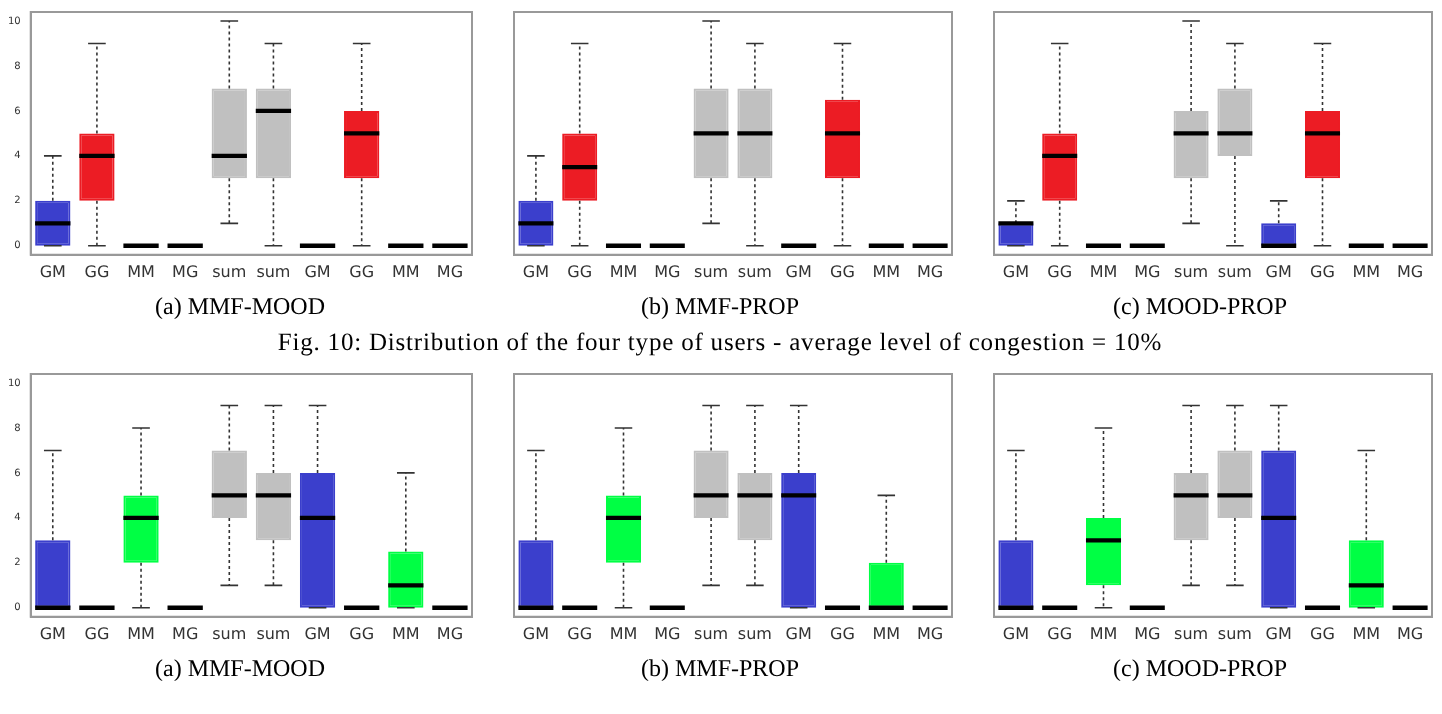 This screenshot has height=714, width=1442. What do you see at coordinates (720, 343) in the screenshot?
I see `caption: Fig. 10: Distribution of the four type of users - average level of congestion = 10%` at bounding box center [720, 343].